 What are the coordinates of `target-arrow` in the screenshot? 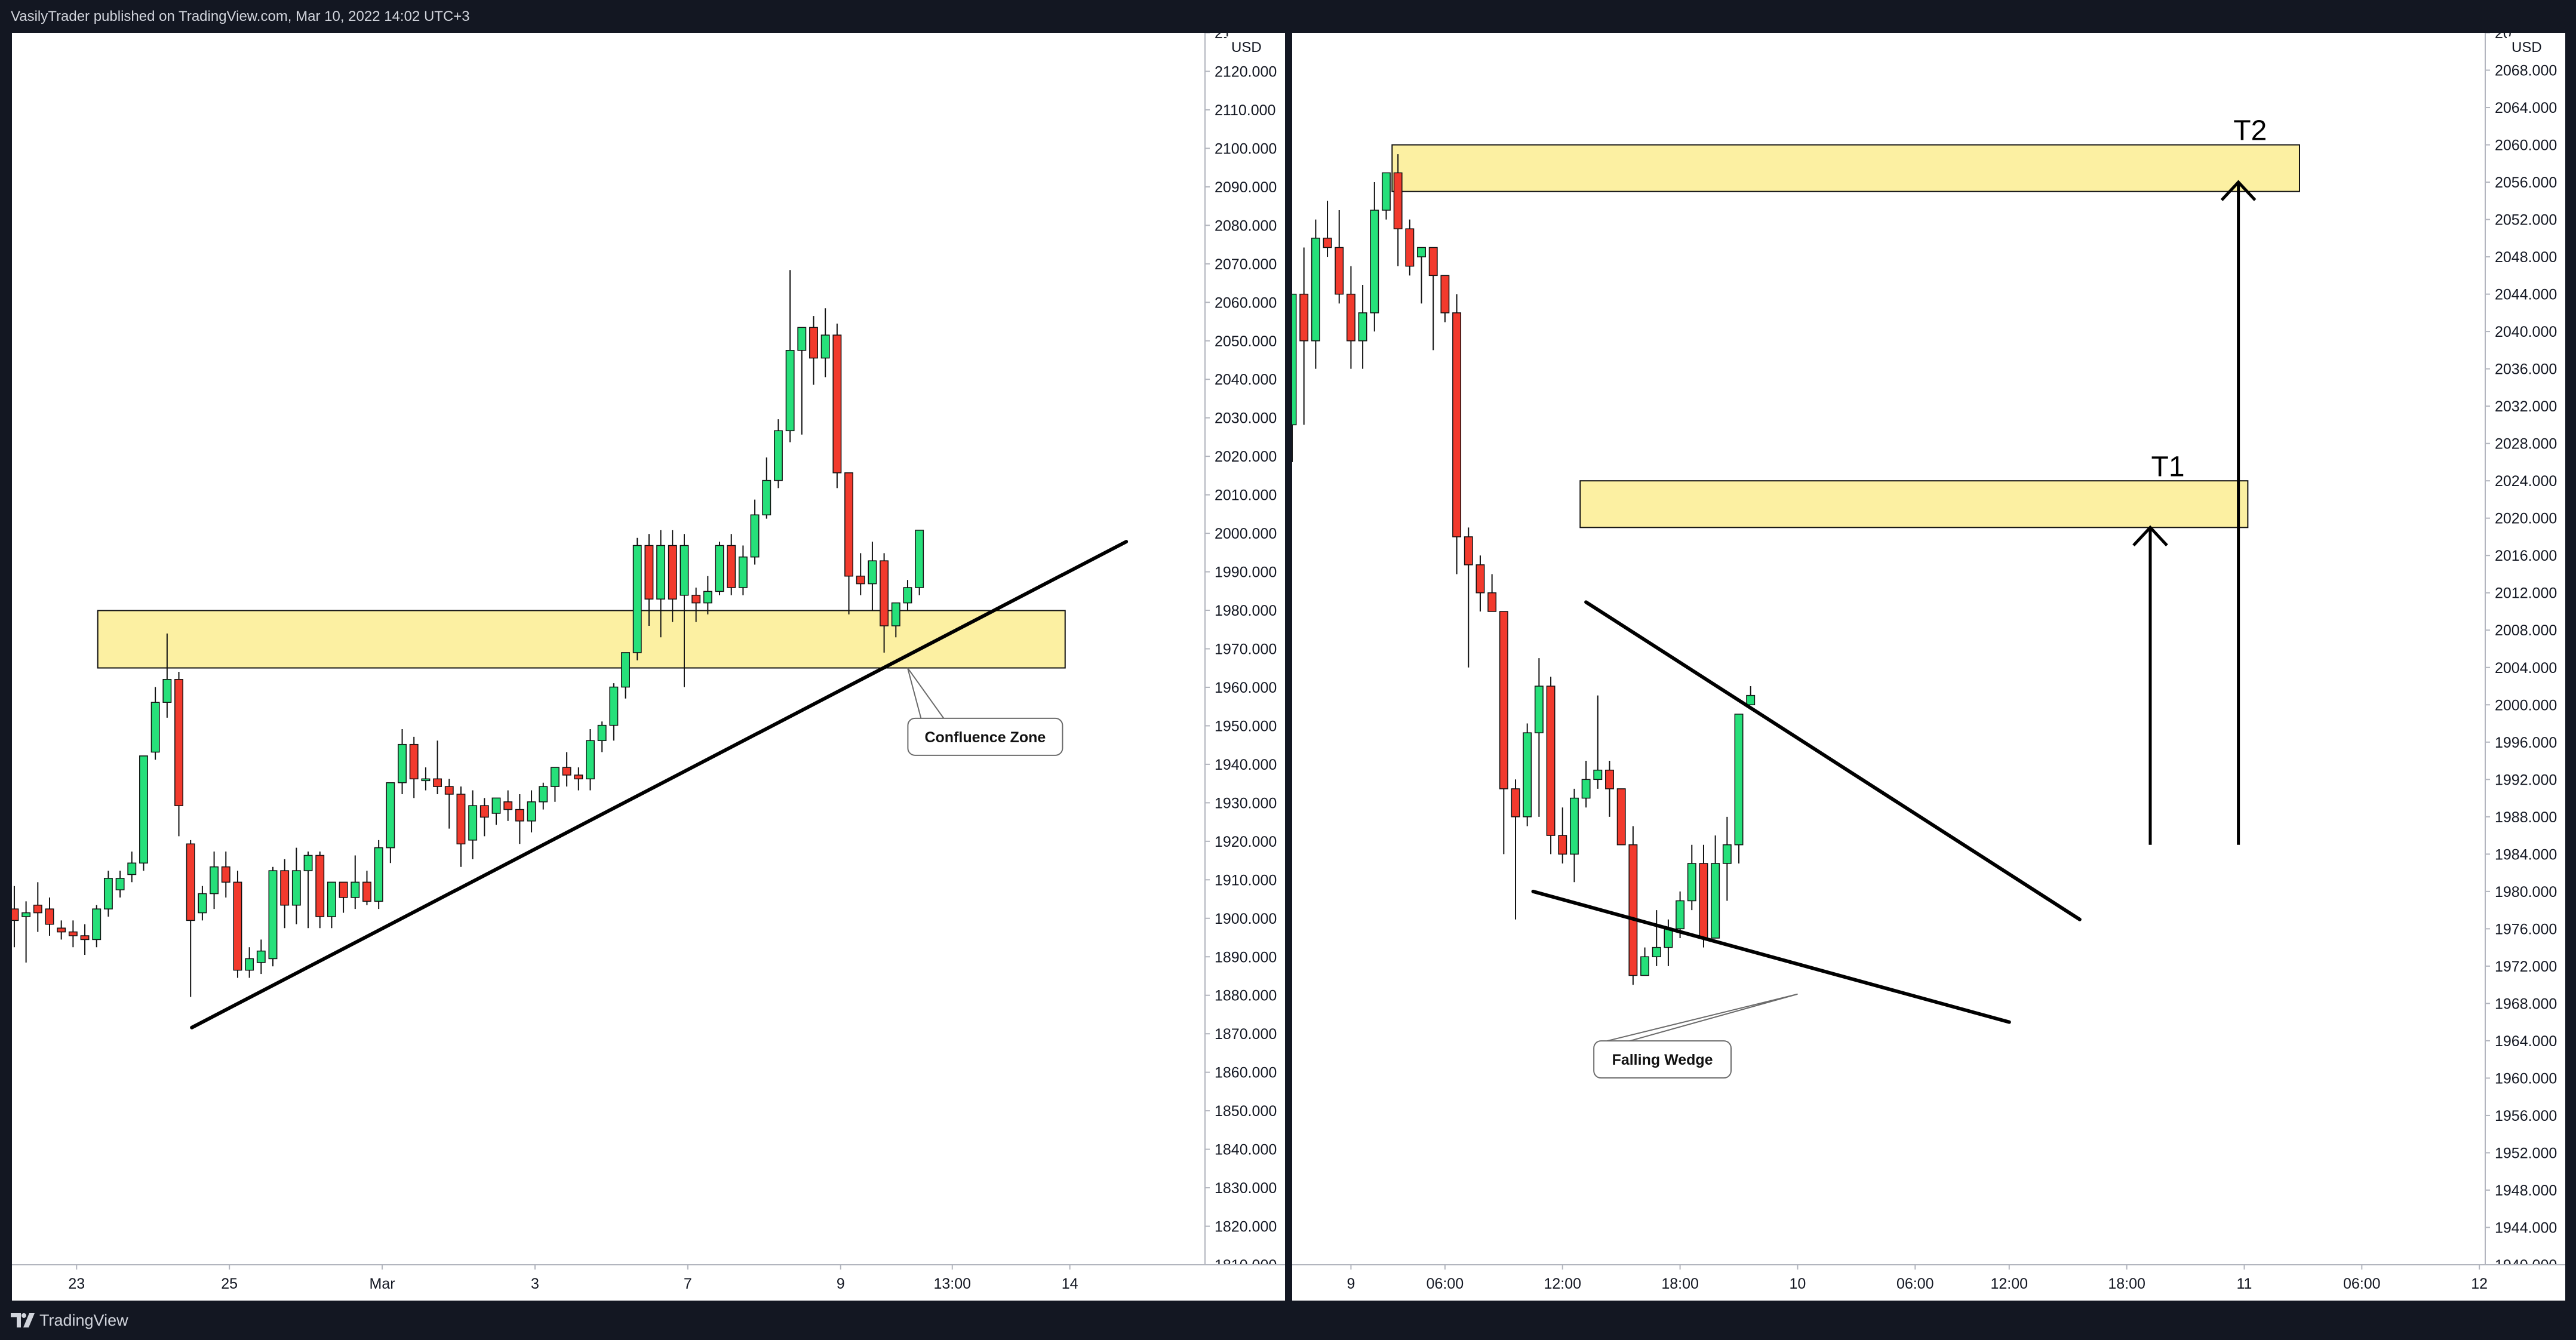 It's located at (2238, 512).